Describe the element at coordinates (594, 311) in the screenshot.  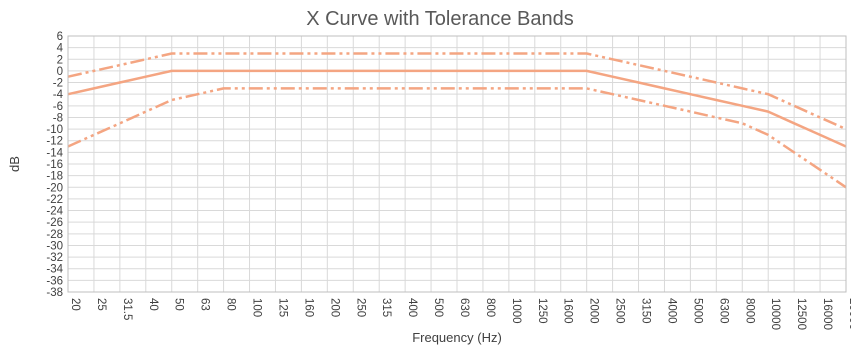
I see `x-tick-label: 2000` at that location.